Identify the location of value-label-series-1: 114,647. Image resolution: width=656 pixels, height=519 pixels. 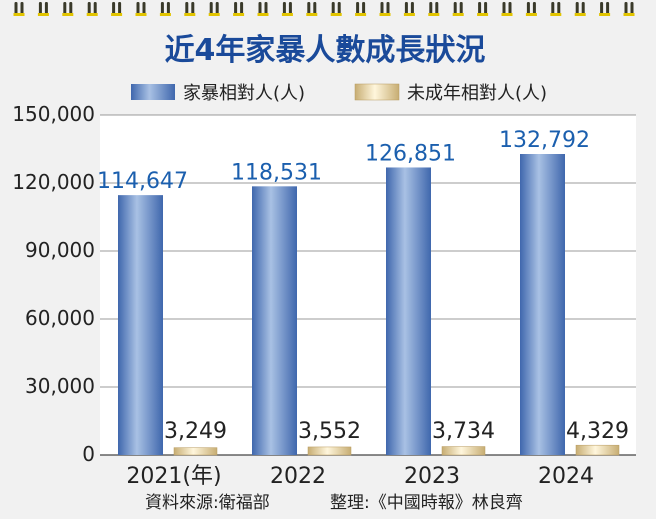
(142, 181).